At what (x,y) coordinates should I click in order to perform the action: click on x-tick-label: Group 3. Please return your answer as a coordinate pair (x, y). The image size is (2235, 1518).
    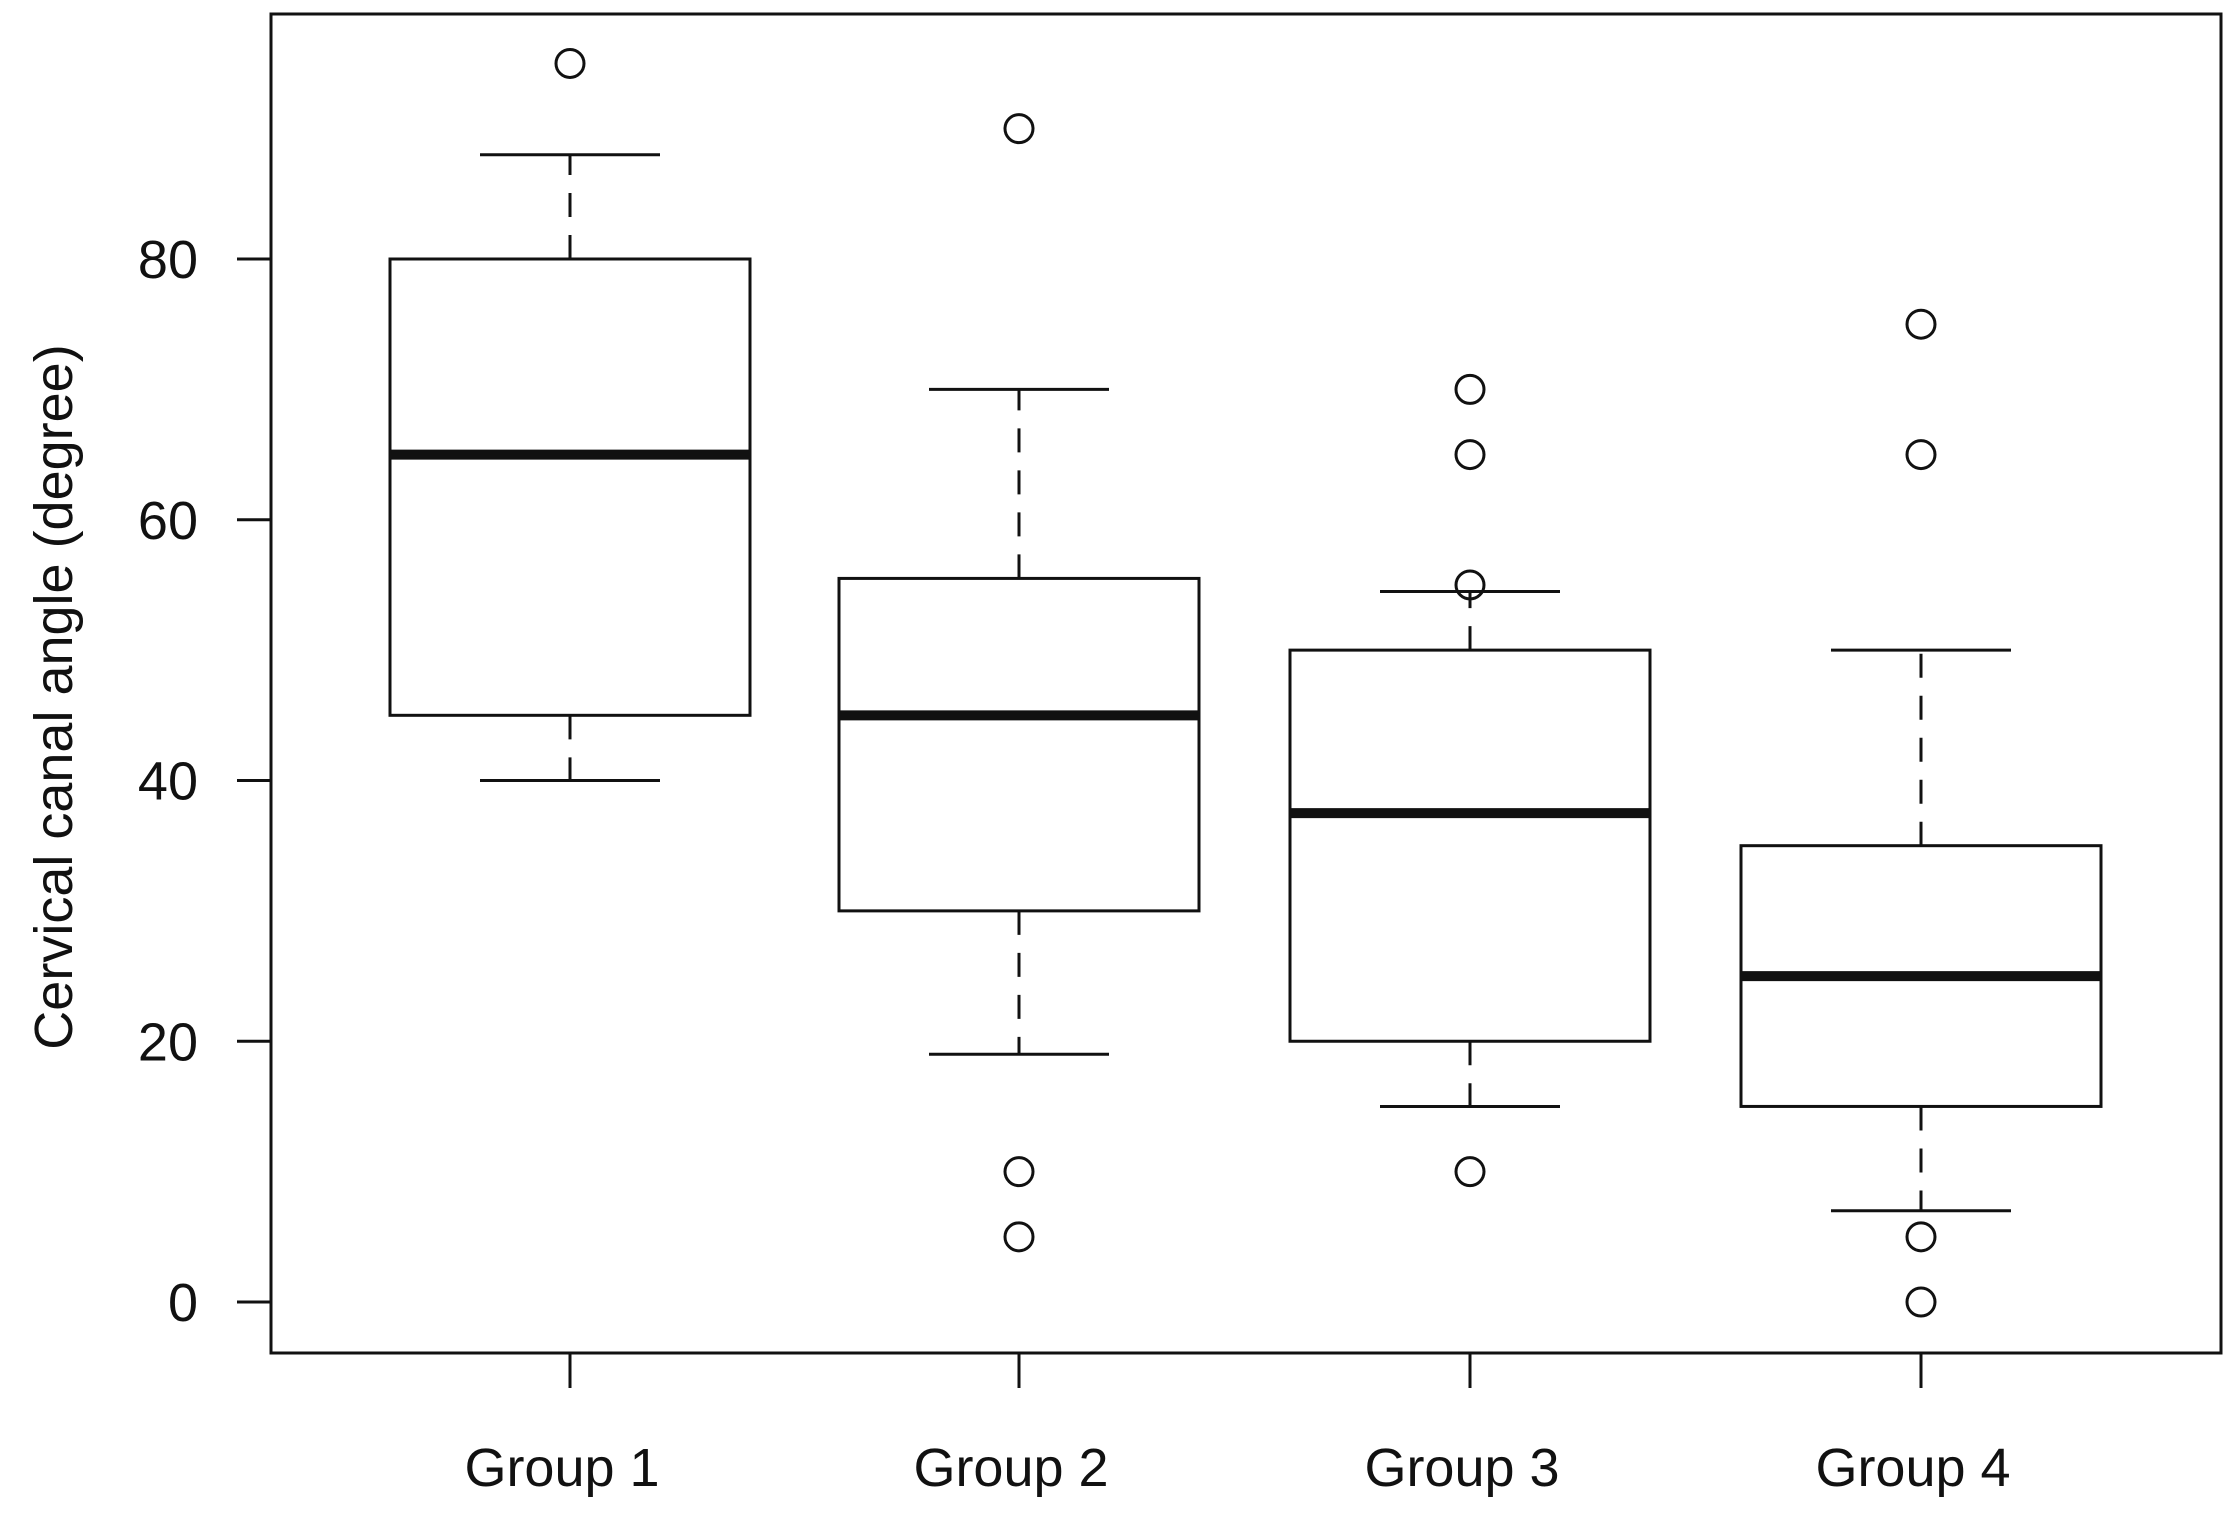
    Looking at the image, I should click on (1461, 1468).